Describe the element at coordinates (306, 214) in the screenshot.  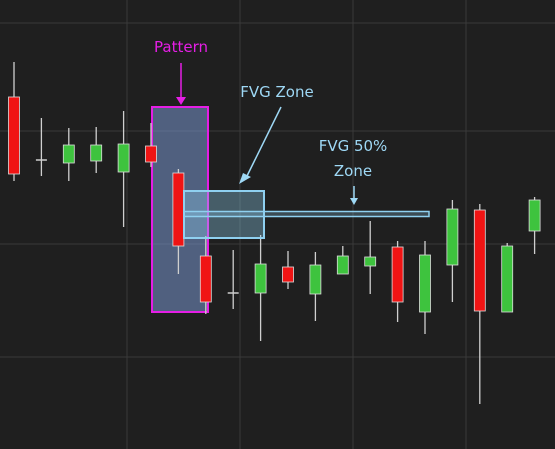
I see `fvg-50-zone-line` at that location.